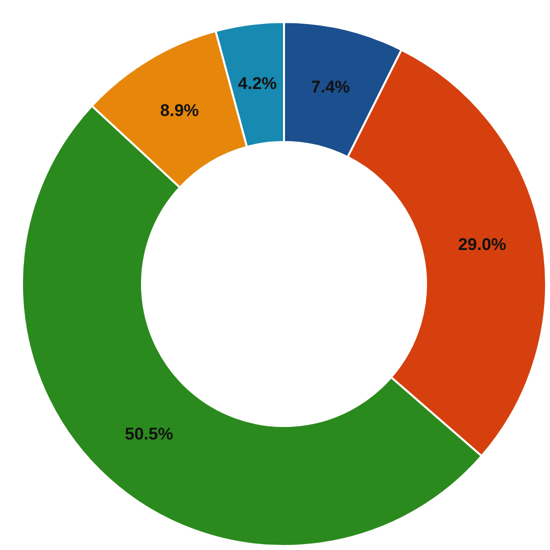 The image size is (550, 550). Describe the element at coordinates (257, 83) in the screenshot. I see `data-label: 4.2%` at that location.